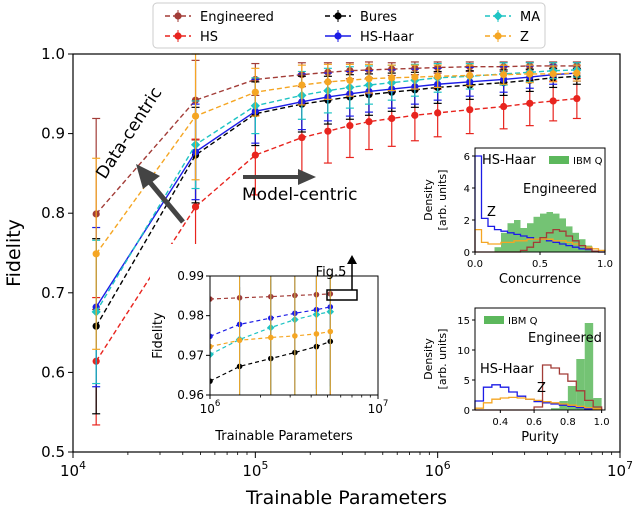 The width and height of the screenshot is (640, 512). What do you see at coordinates (190, 355) in the screenshot?
I see `y-tick-label: 0.97` at bounding box center [190, 355].